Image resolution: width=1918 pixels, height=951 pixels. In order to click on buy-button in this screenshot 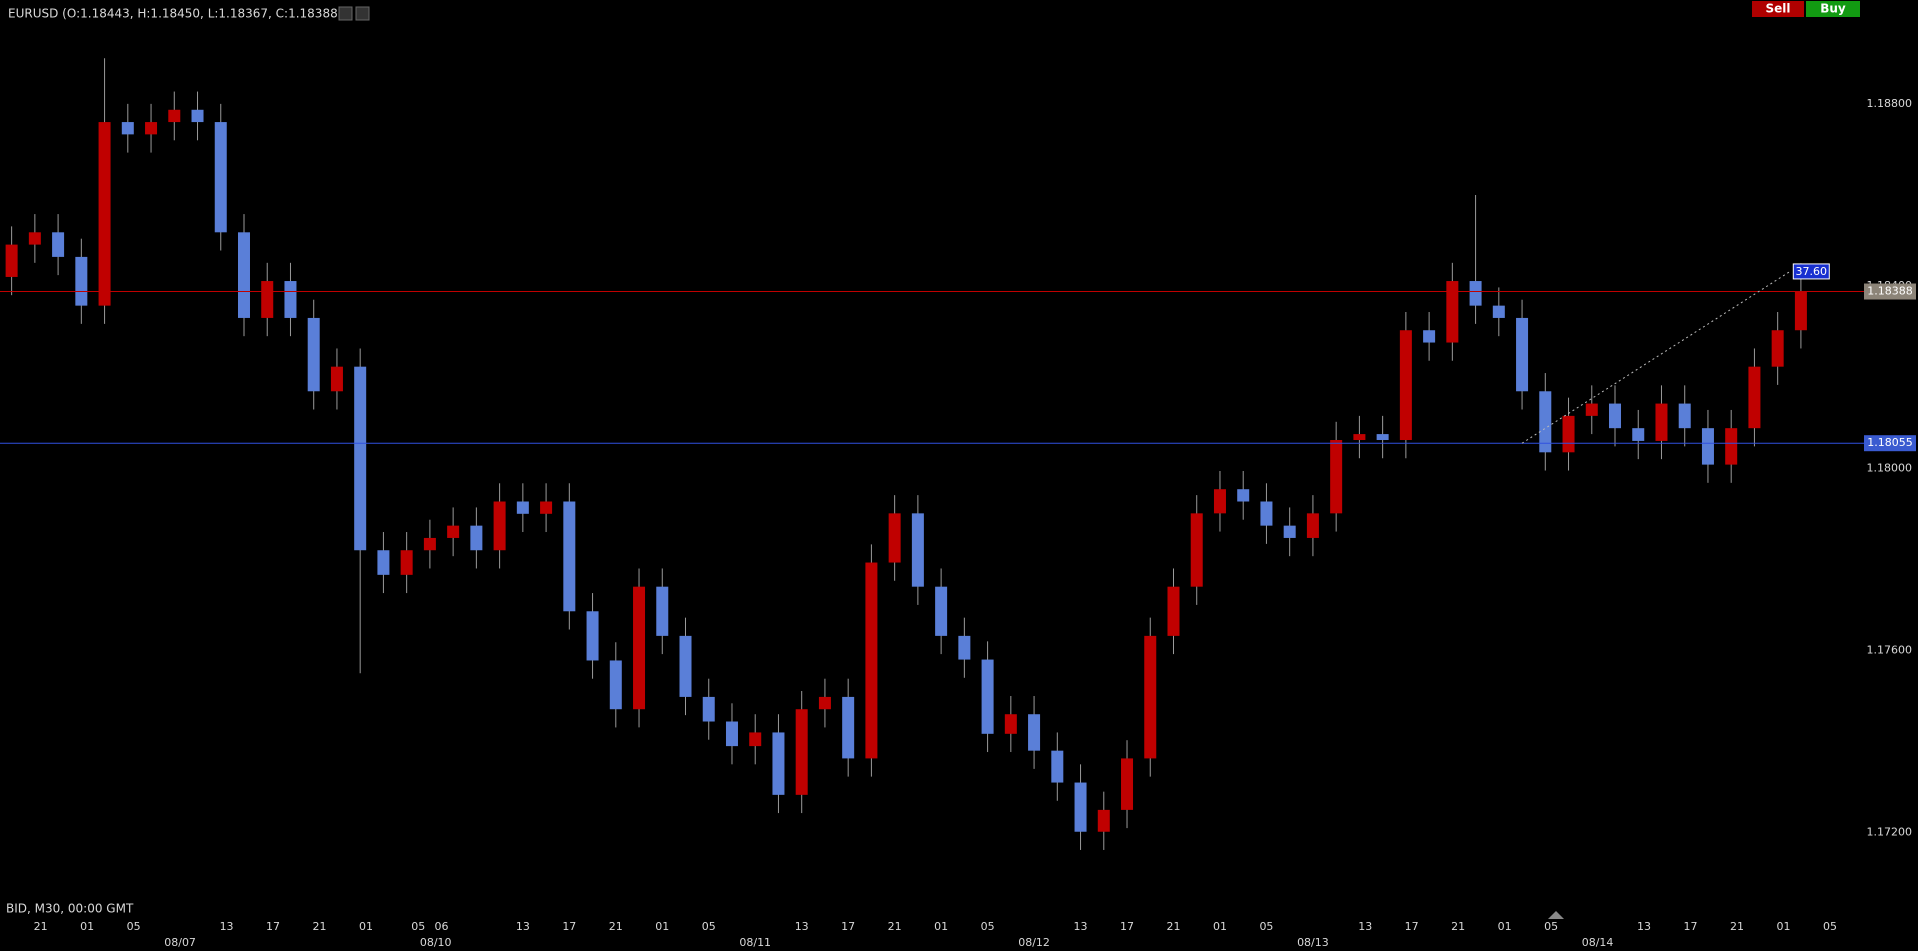, I will do `click(1833, 9)`.